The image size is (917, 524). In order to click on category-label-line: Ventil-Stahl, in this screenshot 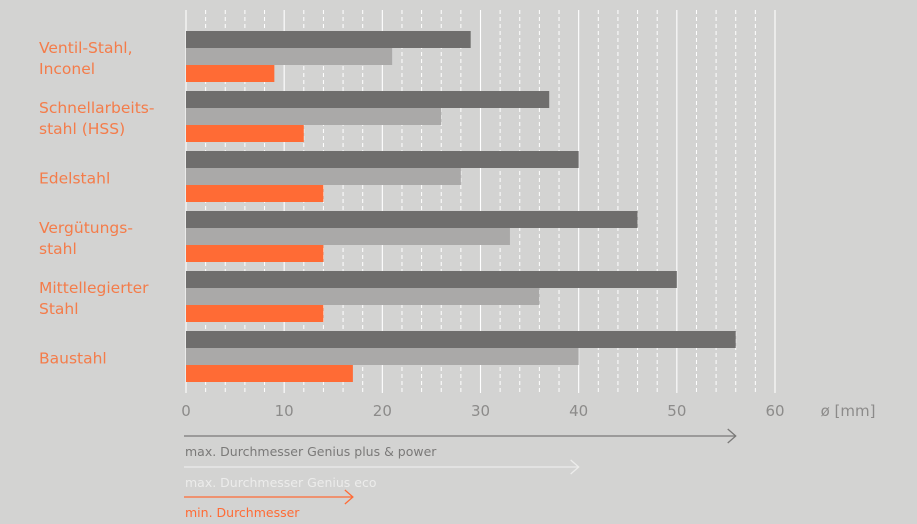, I will do `click(86, 48)`.